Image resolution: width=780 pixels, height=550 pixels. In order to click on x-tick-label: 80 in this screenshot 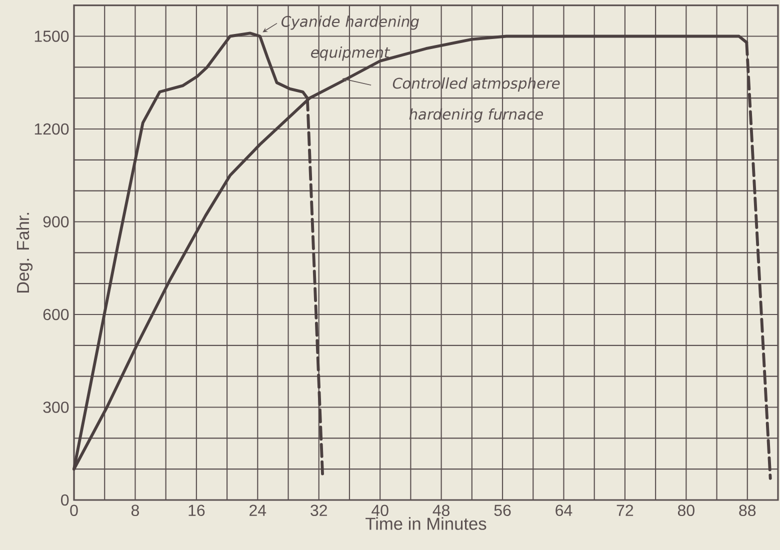, I will do `click(686, 510)`.